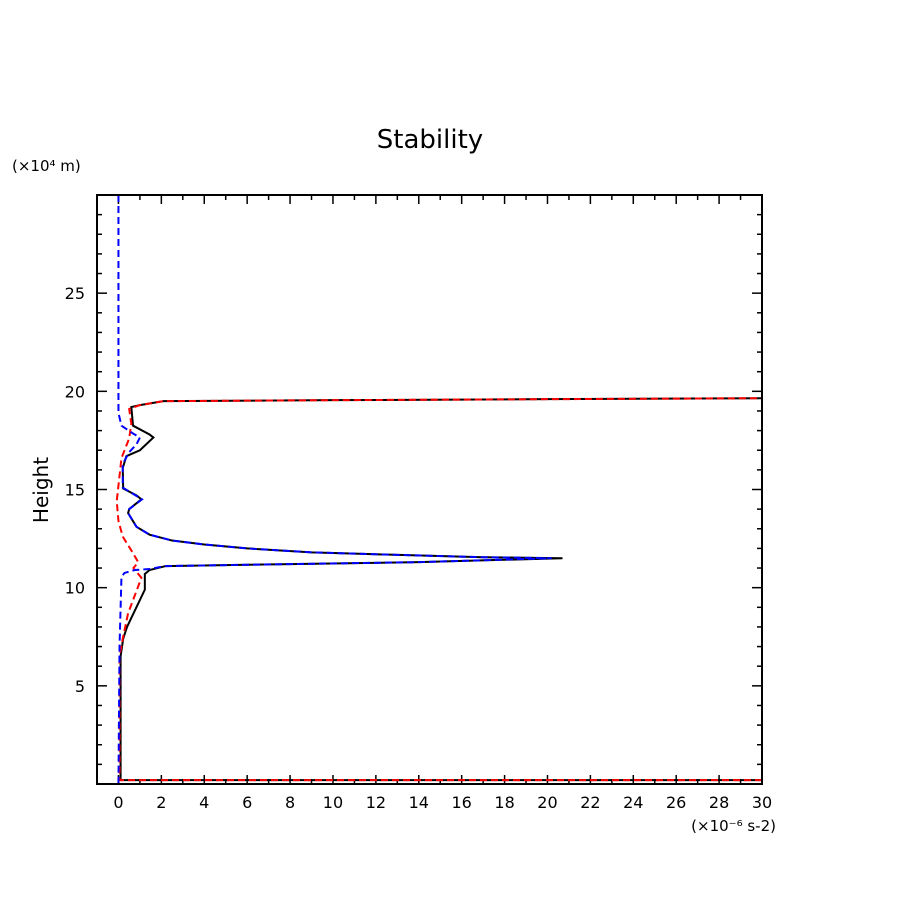  What do you see at coordinates (633, 802) in the screenshot?
I see `x-tick-label: 24` at bounding box center [633, 802].